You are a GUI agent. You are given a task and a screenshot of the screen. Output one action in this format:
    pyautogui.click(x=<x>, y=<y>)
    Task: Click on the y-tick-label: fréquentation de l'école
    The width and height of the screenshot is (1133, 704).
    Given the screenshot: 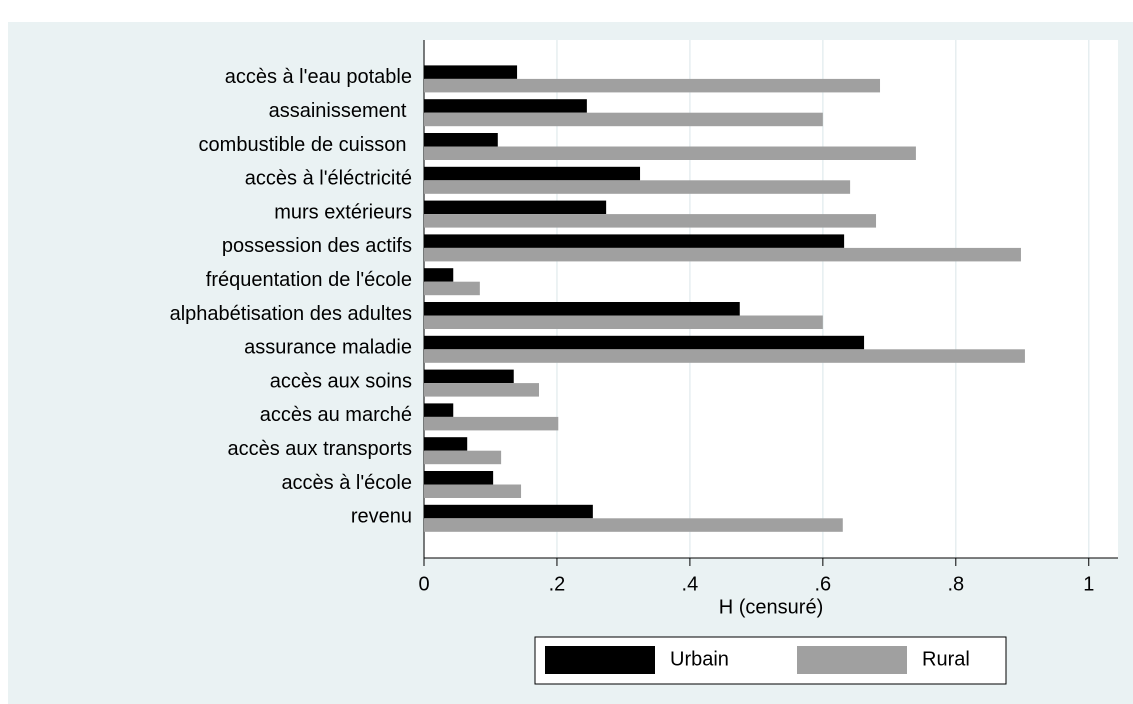 What is the action you would take?
    pyautogui.click(x=309, y=280)
    